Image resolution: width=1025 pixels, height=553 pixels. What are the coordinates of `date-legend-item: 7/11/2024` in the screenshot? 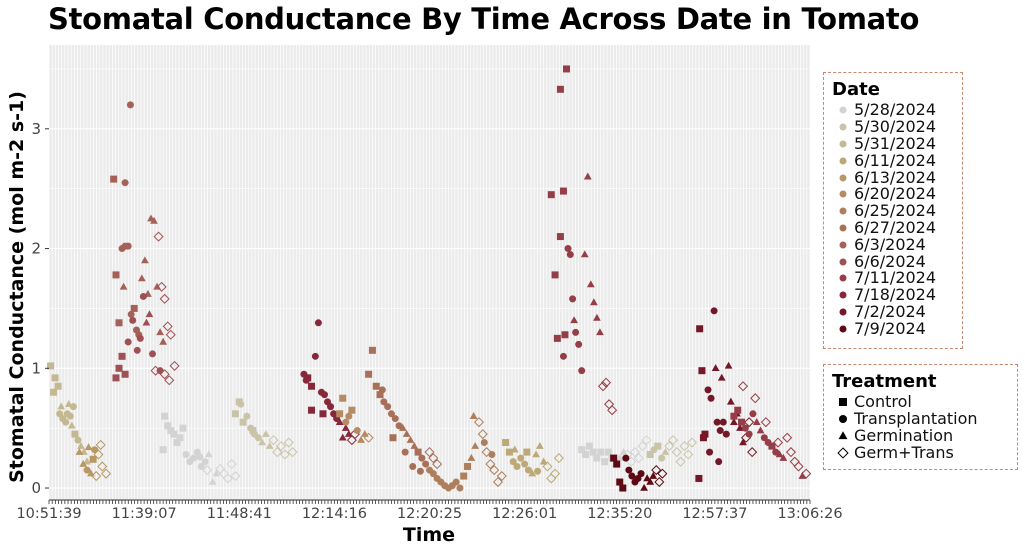 It's located at (894, 278).